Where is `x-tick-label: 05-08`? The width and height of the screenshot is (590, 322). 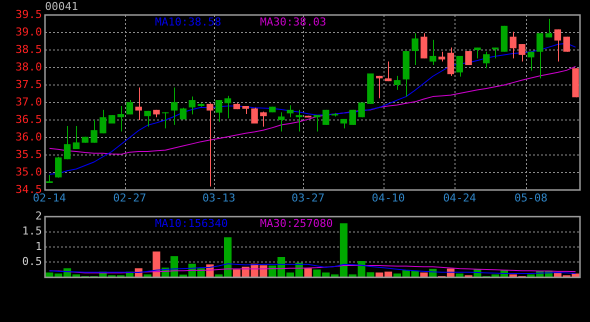
x-tick-label: 05-08 is located at coordinates (531, 197).